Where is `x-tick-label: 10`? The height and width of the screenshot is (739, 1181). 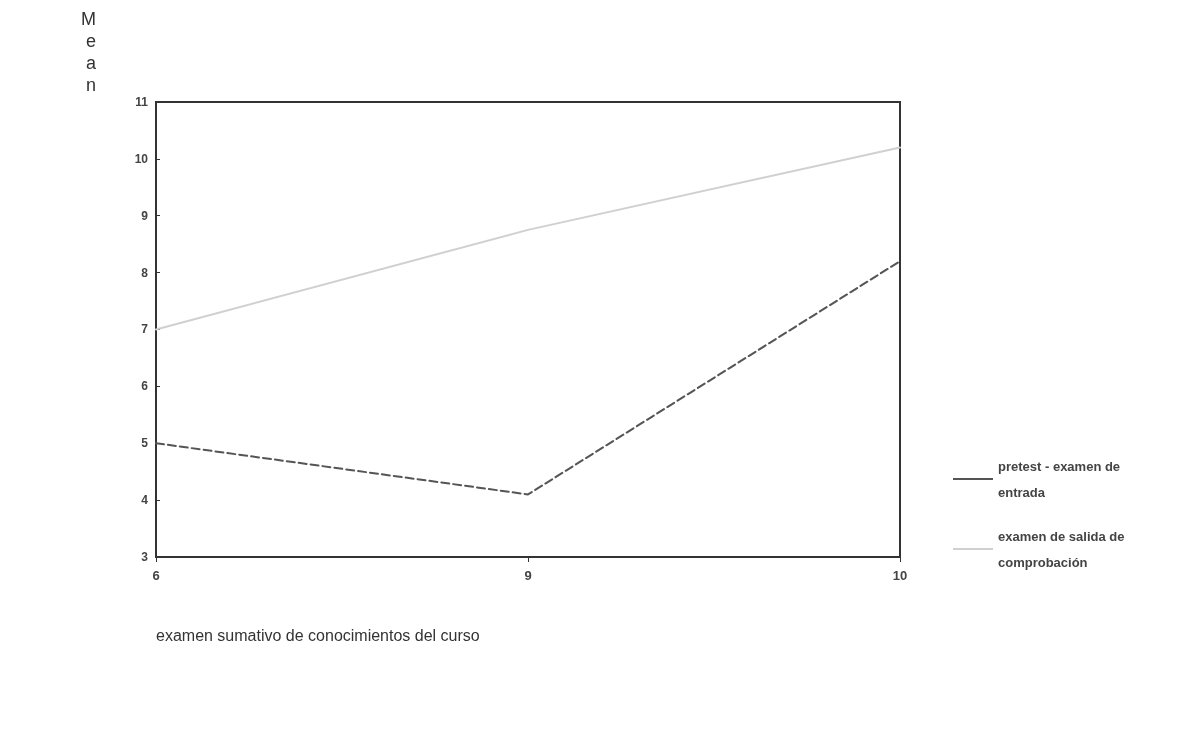 x-tick-label: 10 is located at coordinates (900, 575).